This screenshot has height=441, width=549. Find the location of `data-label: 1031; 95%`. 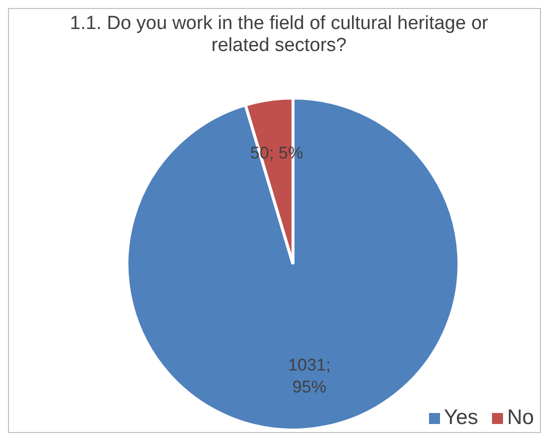

data-label: 1031; 95% is located at coordinates (309, 375).